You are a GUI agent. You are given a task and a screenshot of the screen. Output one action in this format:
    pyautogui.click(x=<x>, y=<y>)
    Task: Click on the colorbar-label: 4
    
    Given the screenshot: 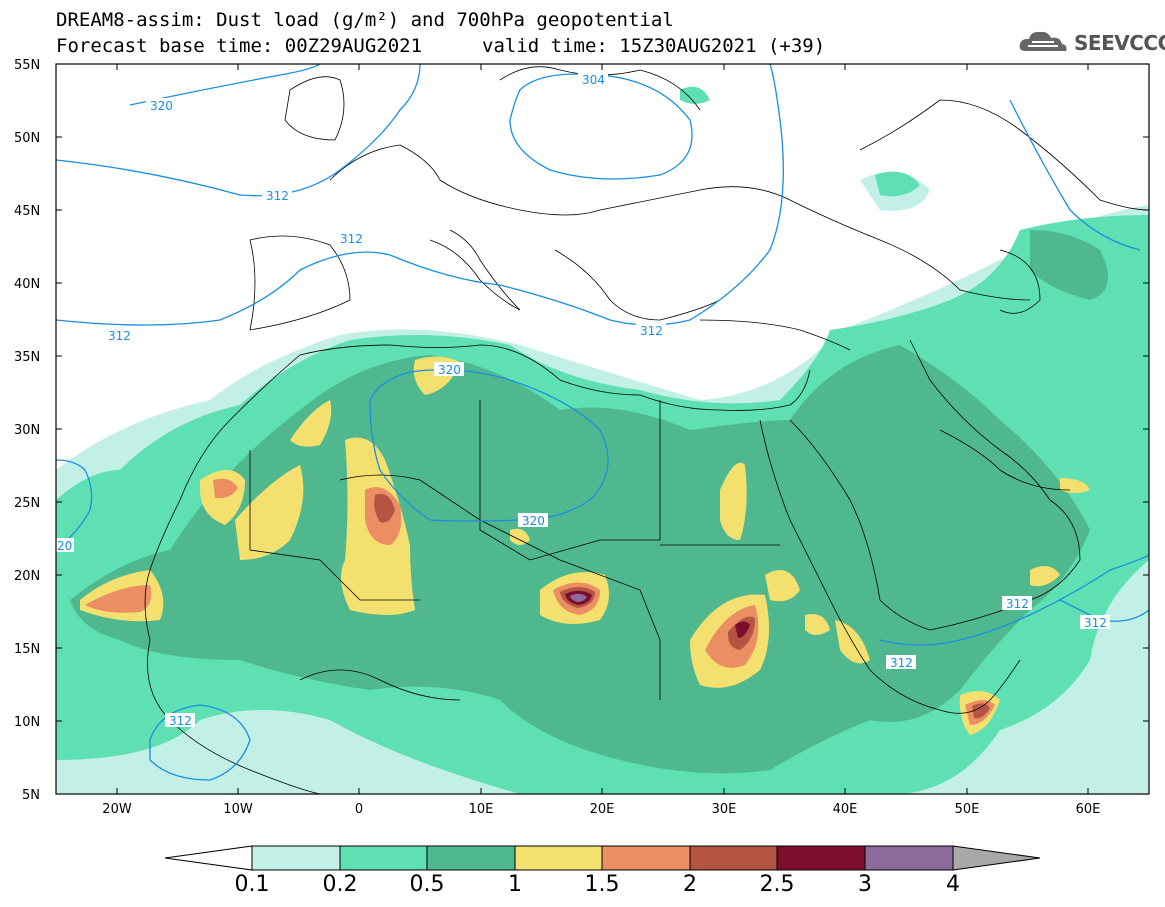 What is the action you would take?
    pyautogui.click(x=953, y=884)
    